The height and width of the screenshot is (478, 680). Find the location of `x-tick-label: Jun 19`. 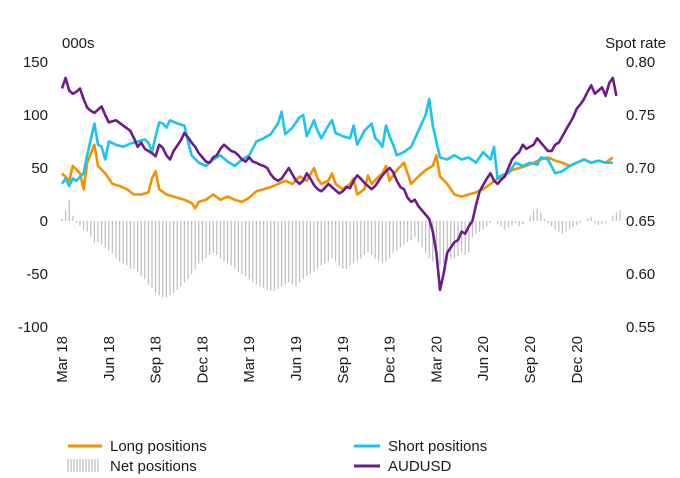

x-tick-label: Jun 19 is located at coordinates (296, 358).